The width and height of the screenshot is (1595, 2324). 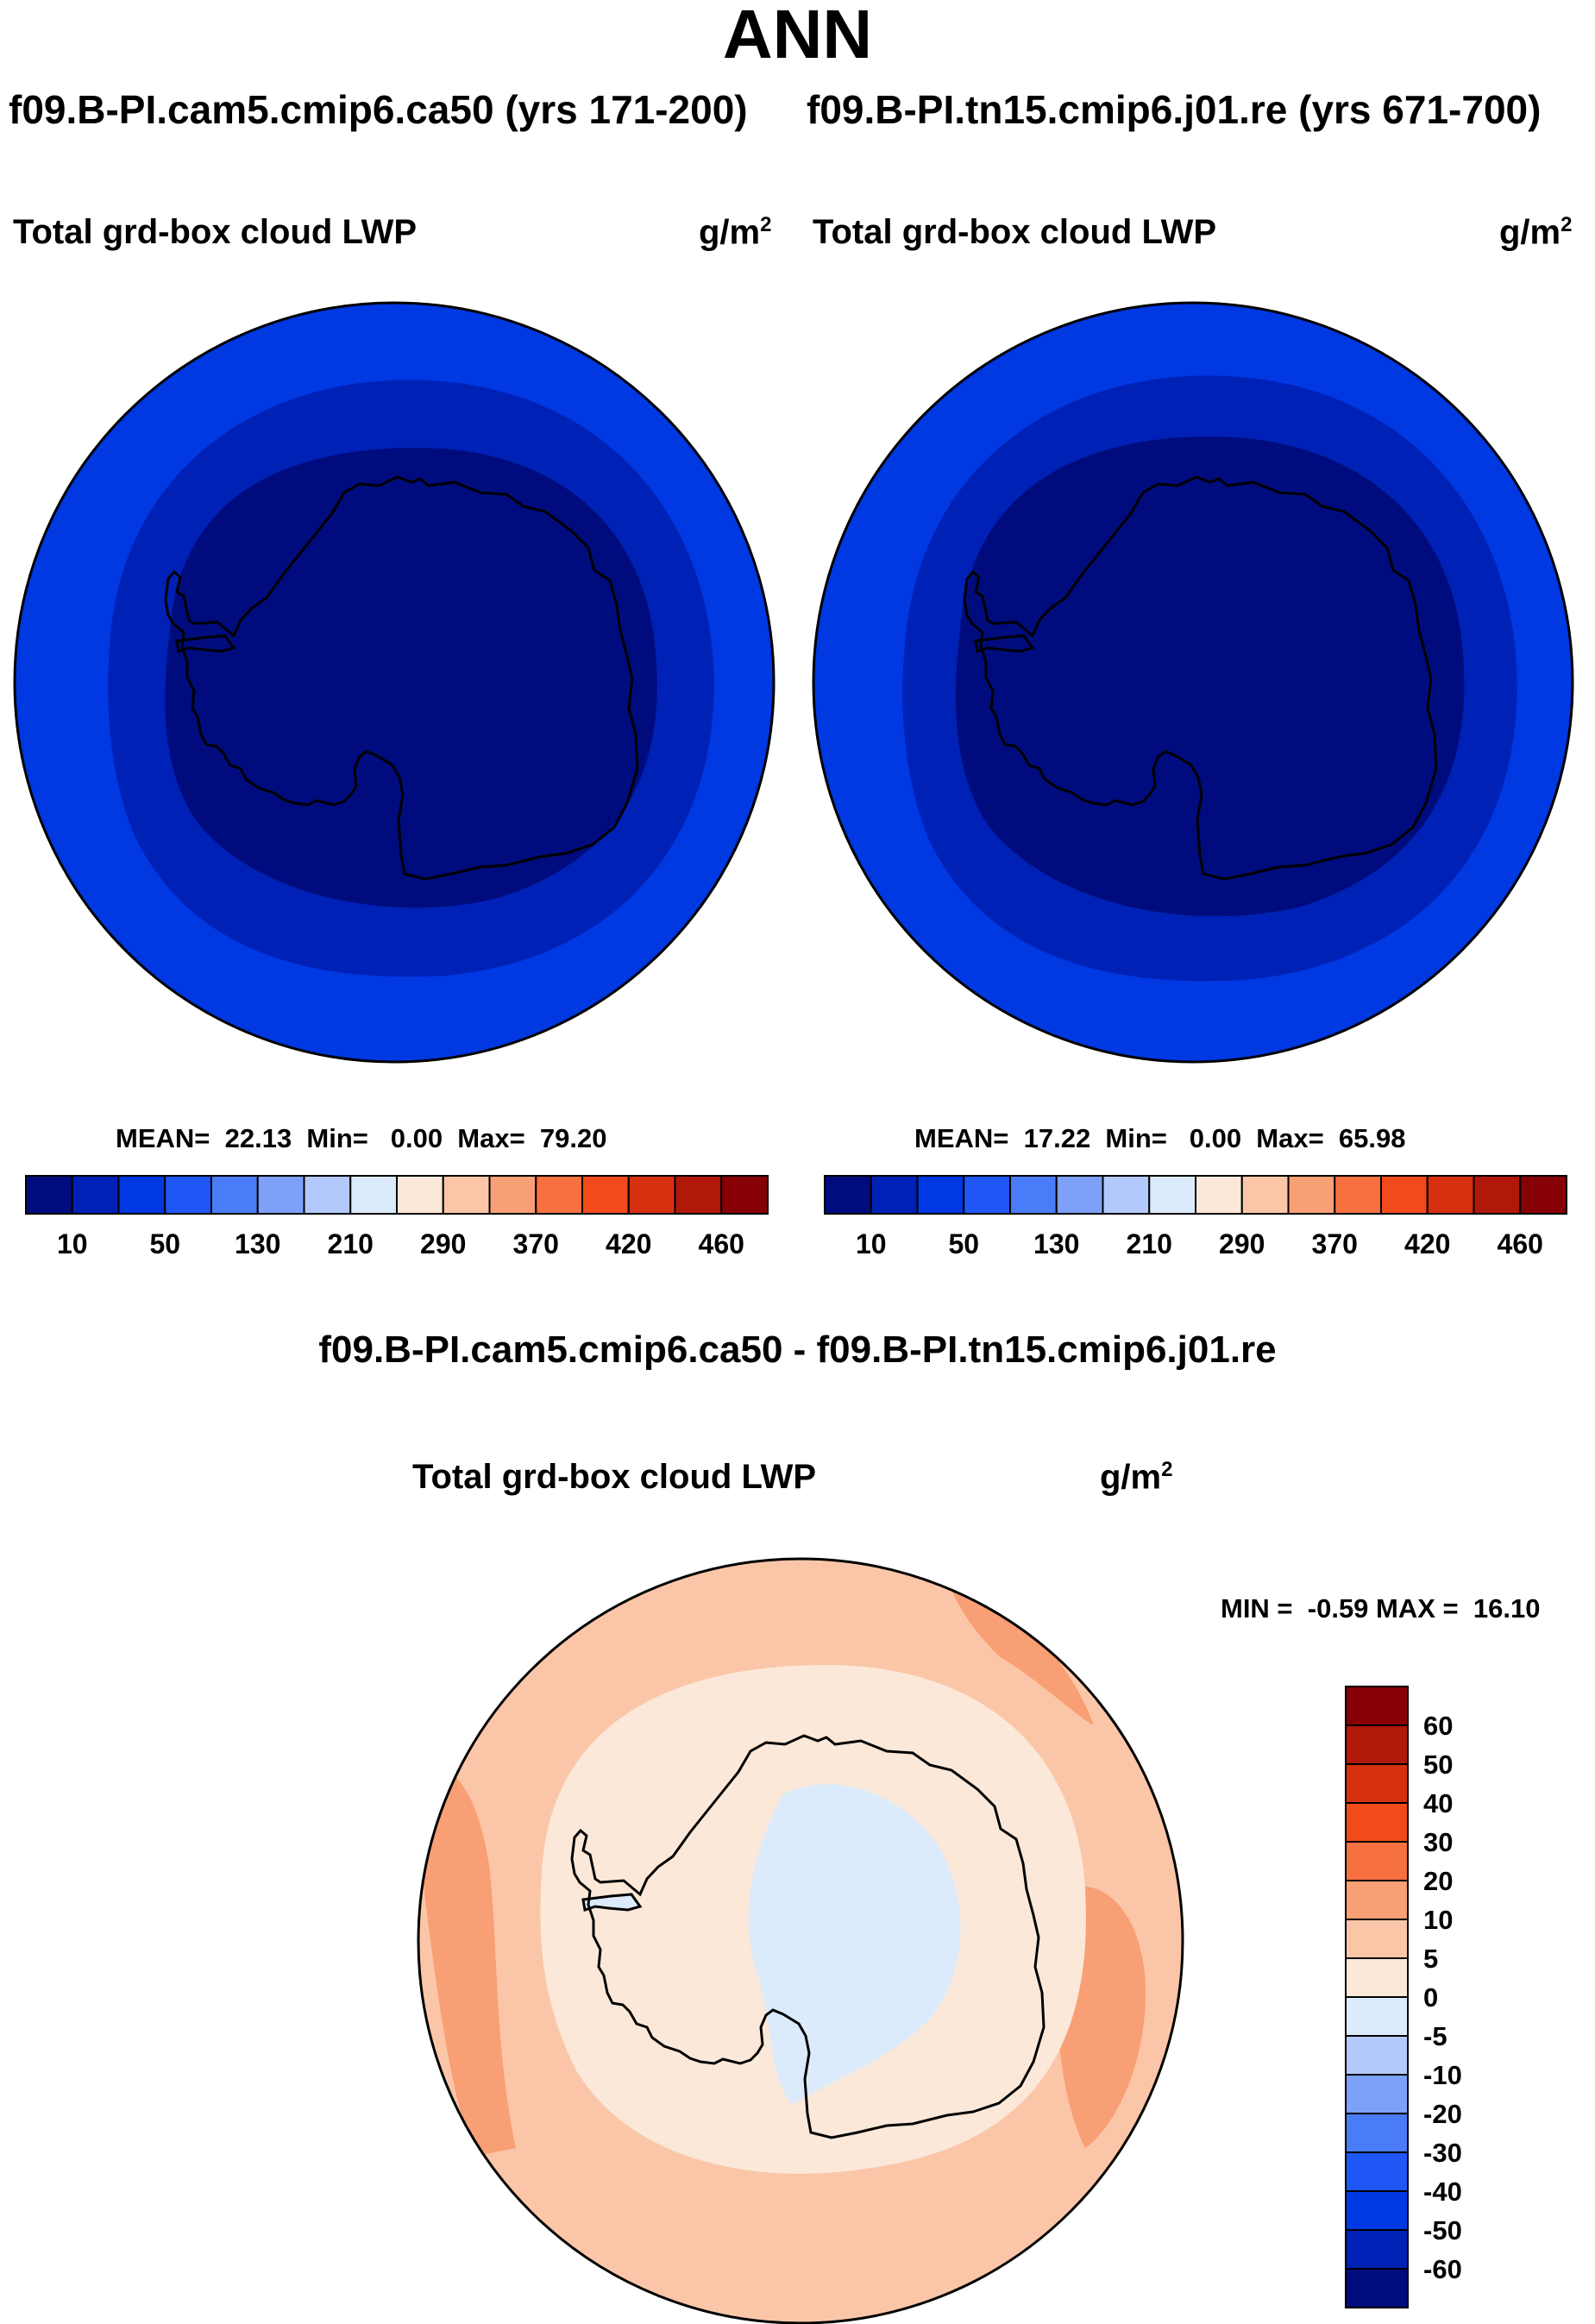 I want to click on panel2-stats: MEAN= 17.22 Min= 0.00 Max= 65.98, so click(x=1160, y=1138).